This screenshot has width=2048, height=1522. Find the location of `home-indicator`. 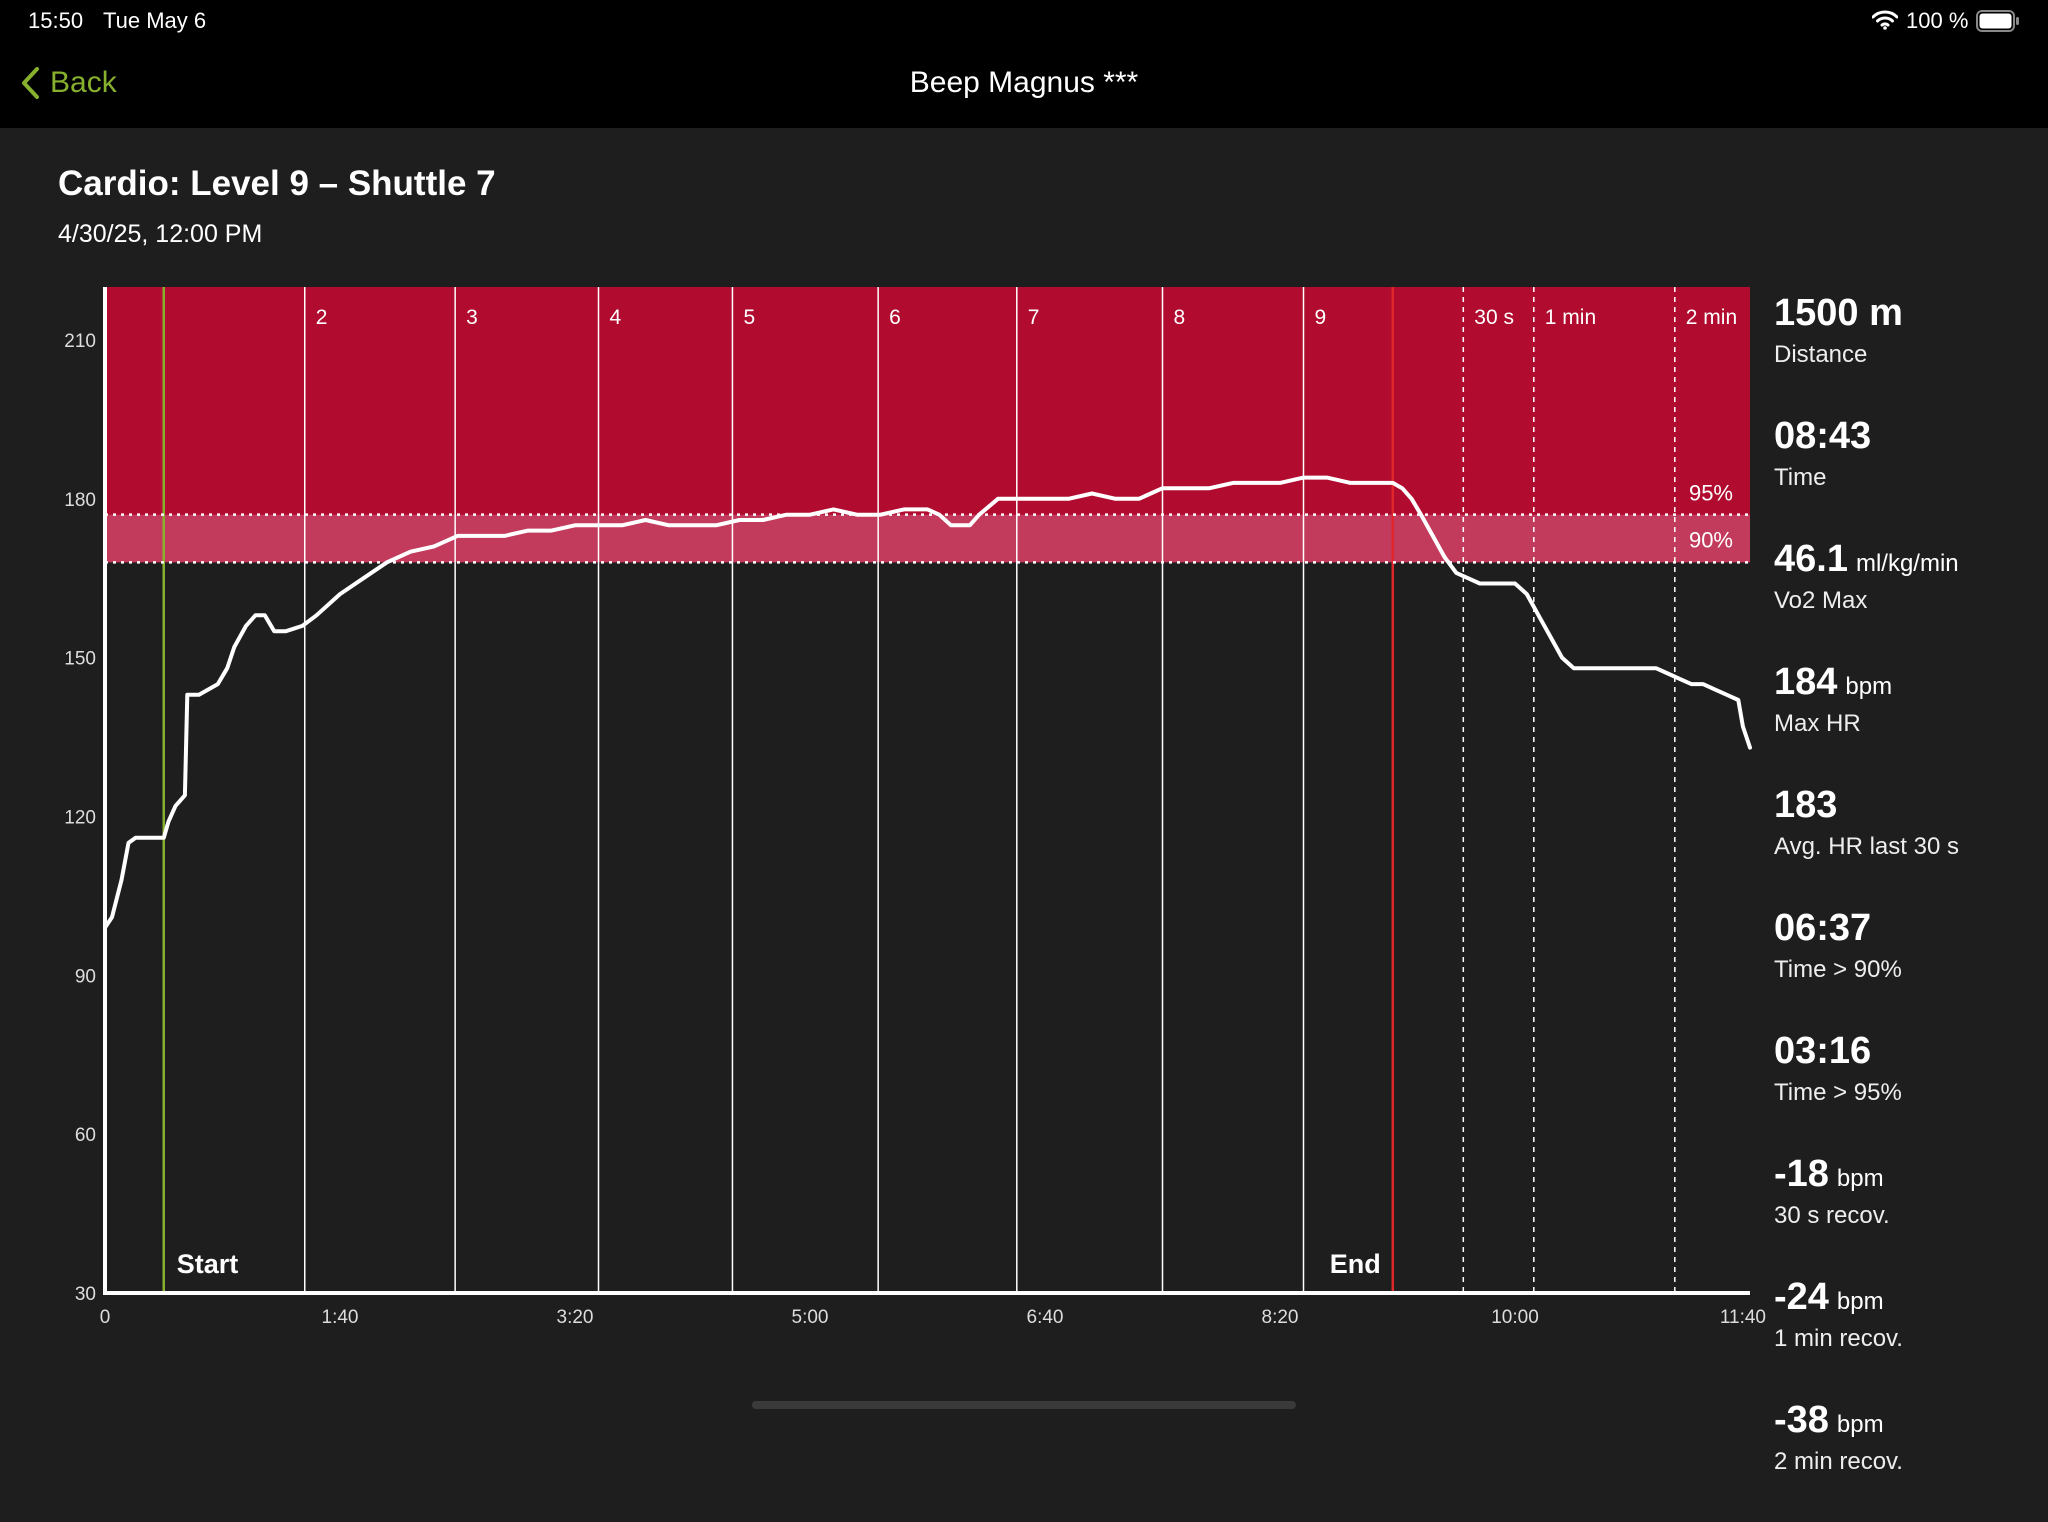

home-indicator is located at coordinates (1024, 1405).